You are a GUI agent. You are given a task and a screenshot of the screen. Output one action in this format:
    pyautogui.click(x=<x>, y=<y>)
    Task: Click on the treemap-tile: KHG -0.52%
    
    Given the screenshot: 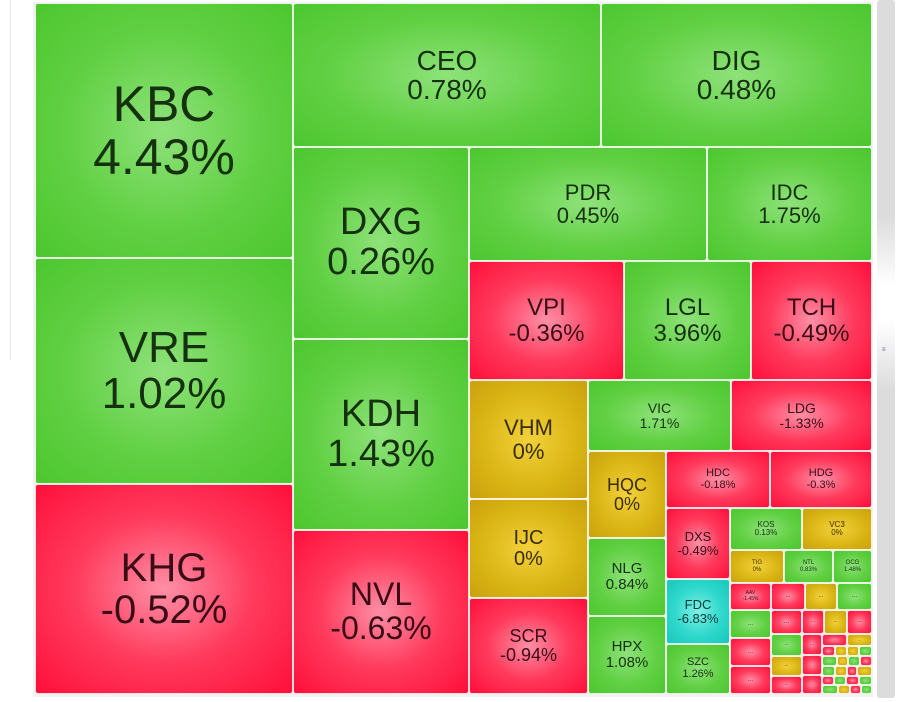 What is the action you would take?
    pyautogui.click(x=164, y=589)
    